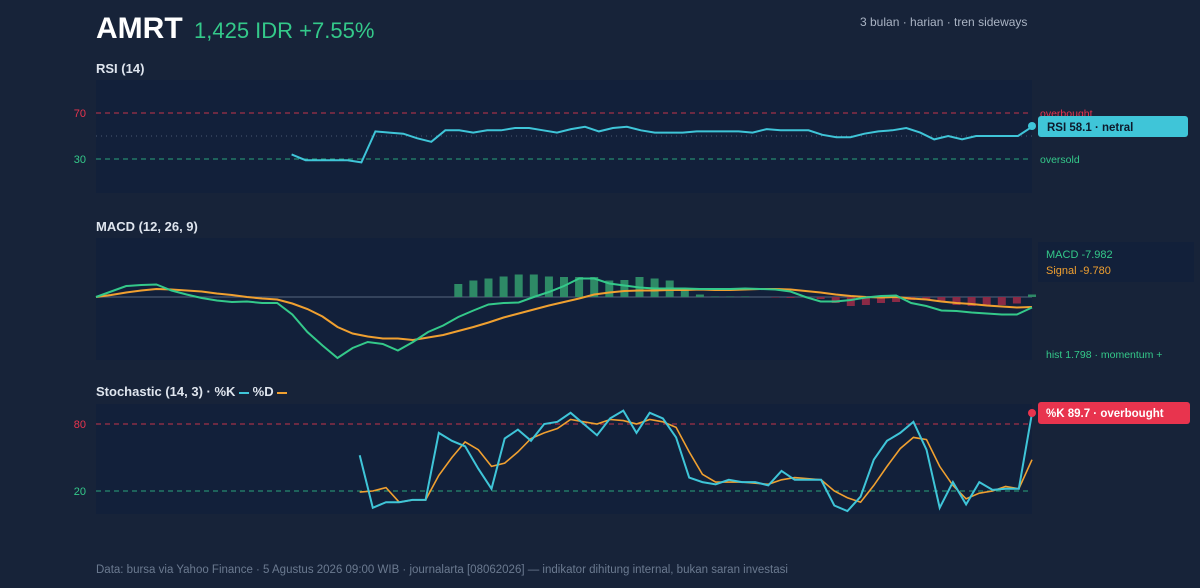 Image resolution: width=1200 pixels, height=588 pixels. I want to click on stoch-tick-20: 20, so click(80, 492).